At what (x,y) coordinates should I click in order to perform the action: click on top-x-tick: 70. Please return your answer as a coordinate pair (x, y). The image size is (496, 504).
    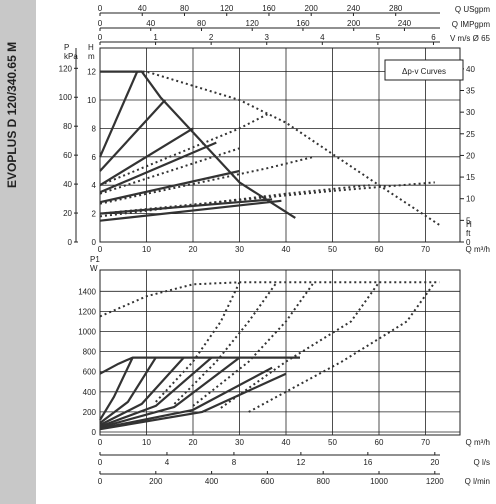
    Looking at the image, I should click on (425, 249).